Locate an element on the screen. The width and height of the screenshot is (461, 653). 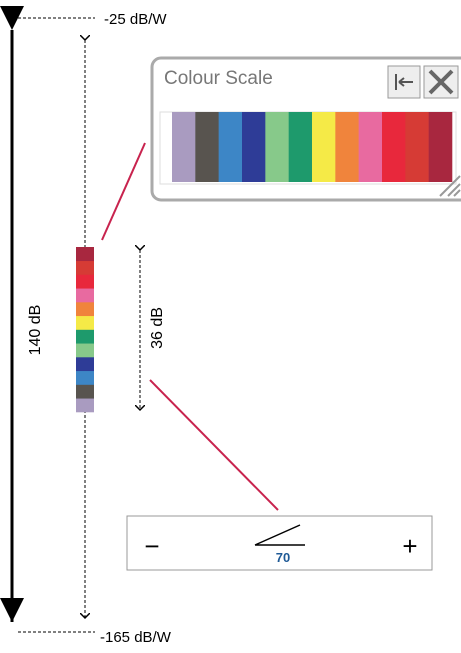
close-button is located at coordinates (441, 82).